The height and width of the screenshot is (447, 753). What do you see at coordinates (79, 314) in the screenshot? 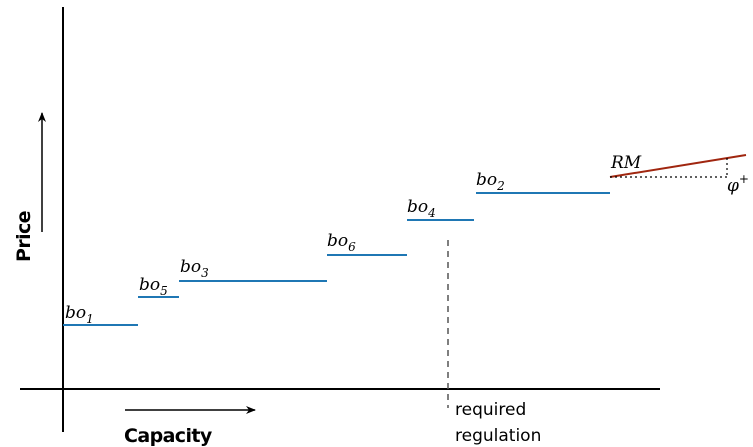
I see `bid-label-bo1: bo1` at bounding box center [79, 314].